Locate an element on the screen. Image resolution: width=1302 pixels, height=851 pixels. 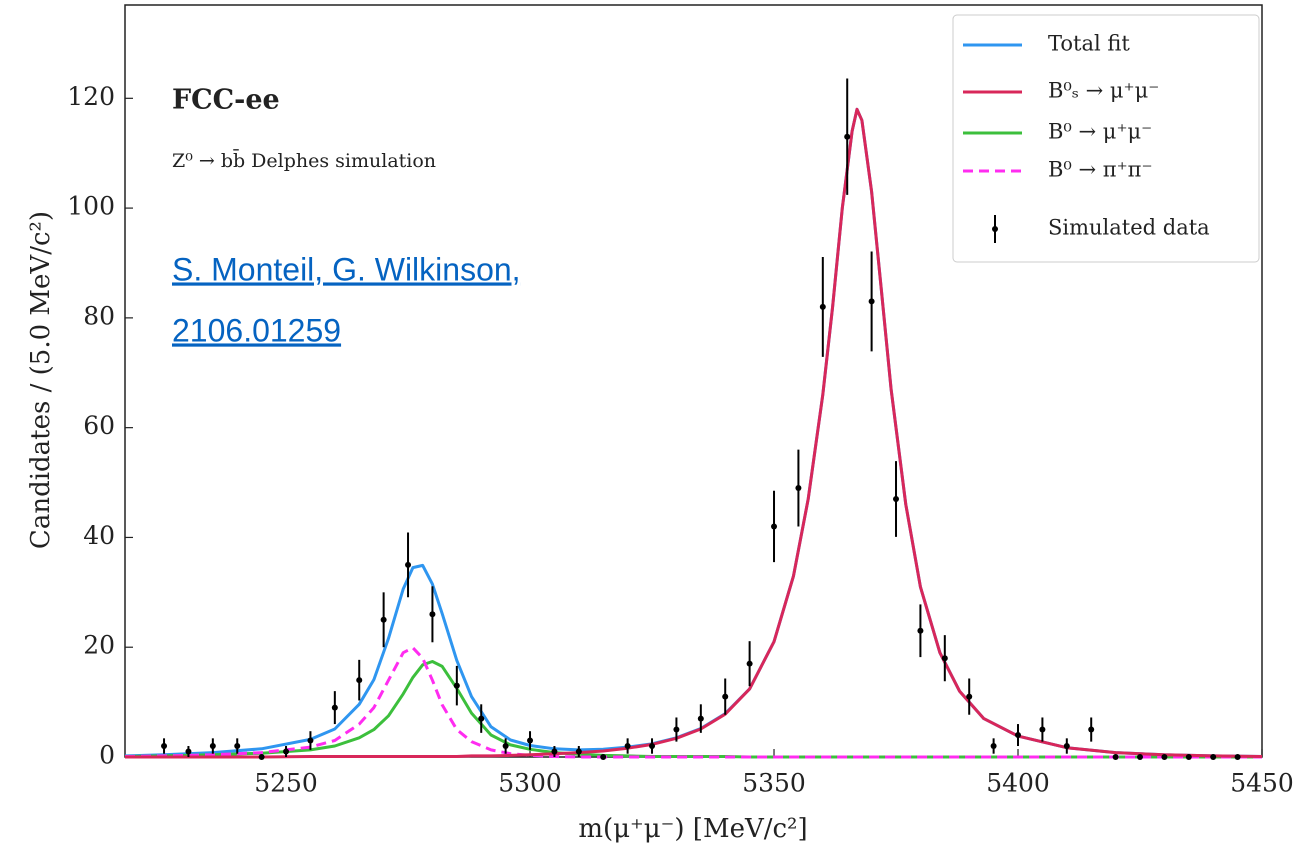
legend-box is located at coordinates (1106, 138).